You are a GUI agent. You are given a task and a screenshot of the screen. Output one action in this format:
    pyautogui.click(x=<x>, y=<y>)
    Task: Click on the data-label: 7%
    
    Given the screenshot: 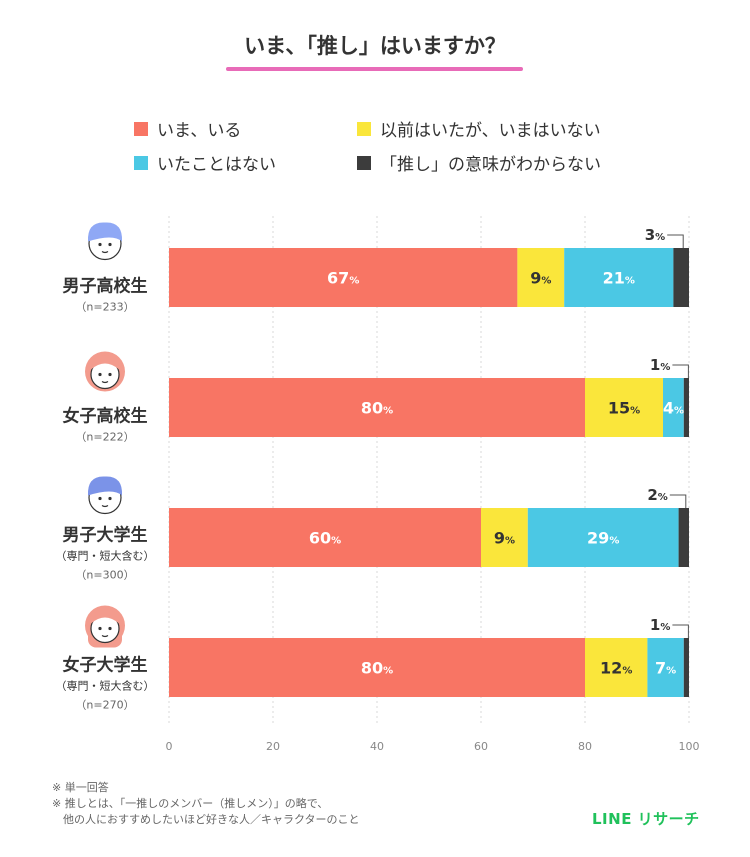 What is the action you would take?
    pyautogui.click(x=665, y=668)
    